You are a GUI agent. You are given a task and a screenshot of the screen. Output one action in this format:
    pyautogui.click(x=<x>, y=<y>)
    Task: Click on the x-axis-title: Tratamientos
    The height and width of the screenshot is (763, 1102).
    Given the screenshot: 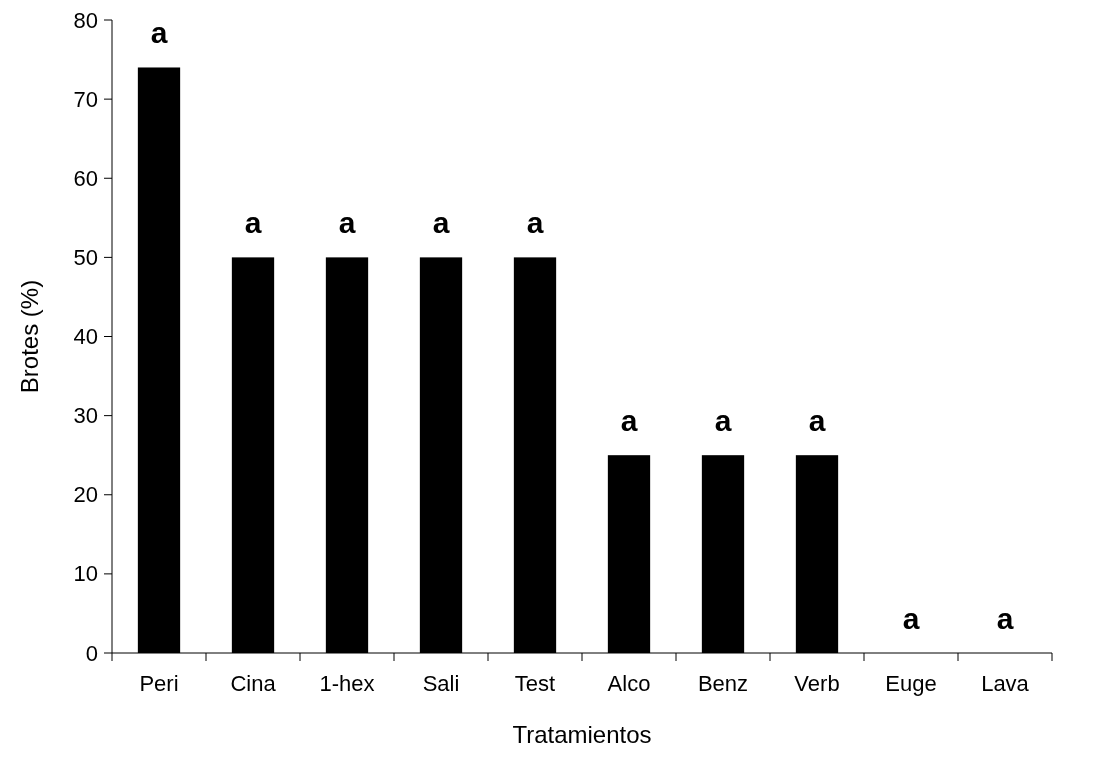 What is the action you would take?
    pyautogui.click(x=582, y=734)
    